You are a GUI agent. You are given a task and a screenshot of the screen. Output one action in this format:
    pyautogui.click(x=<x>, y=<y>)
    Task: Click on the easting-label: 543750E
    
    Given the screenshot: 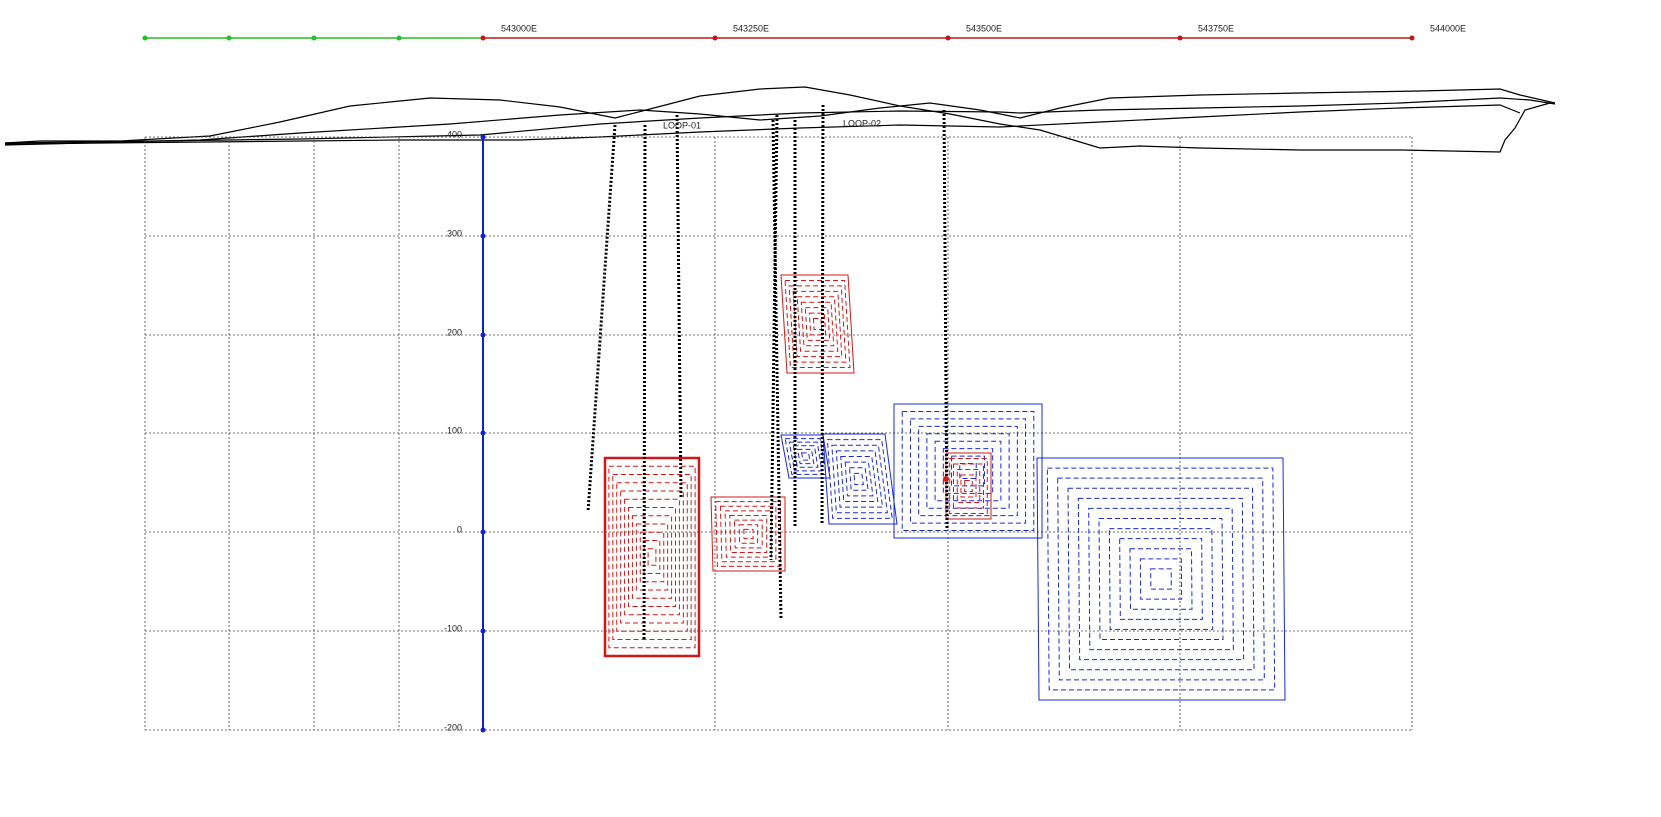 What is the action you would take?
    pyautogui.click(x=1216, y=28)
    